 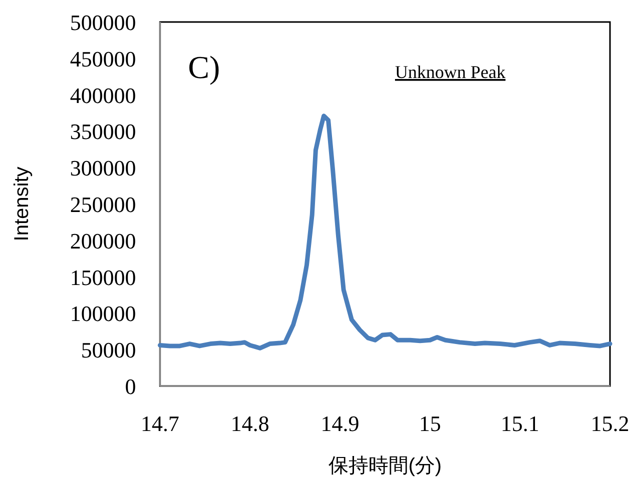 I want to click on y-tick-label: 50000, so click(x=108, y=350).